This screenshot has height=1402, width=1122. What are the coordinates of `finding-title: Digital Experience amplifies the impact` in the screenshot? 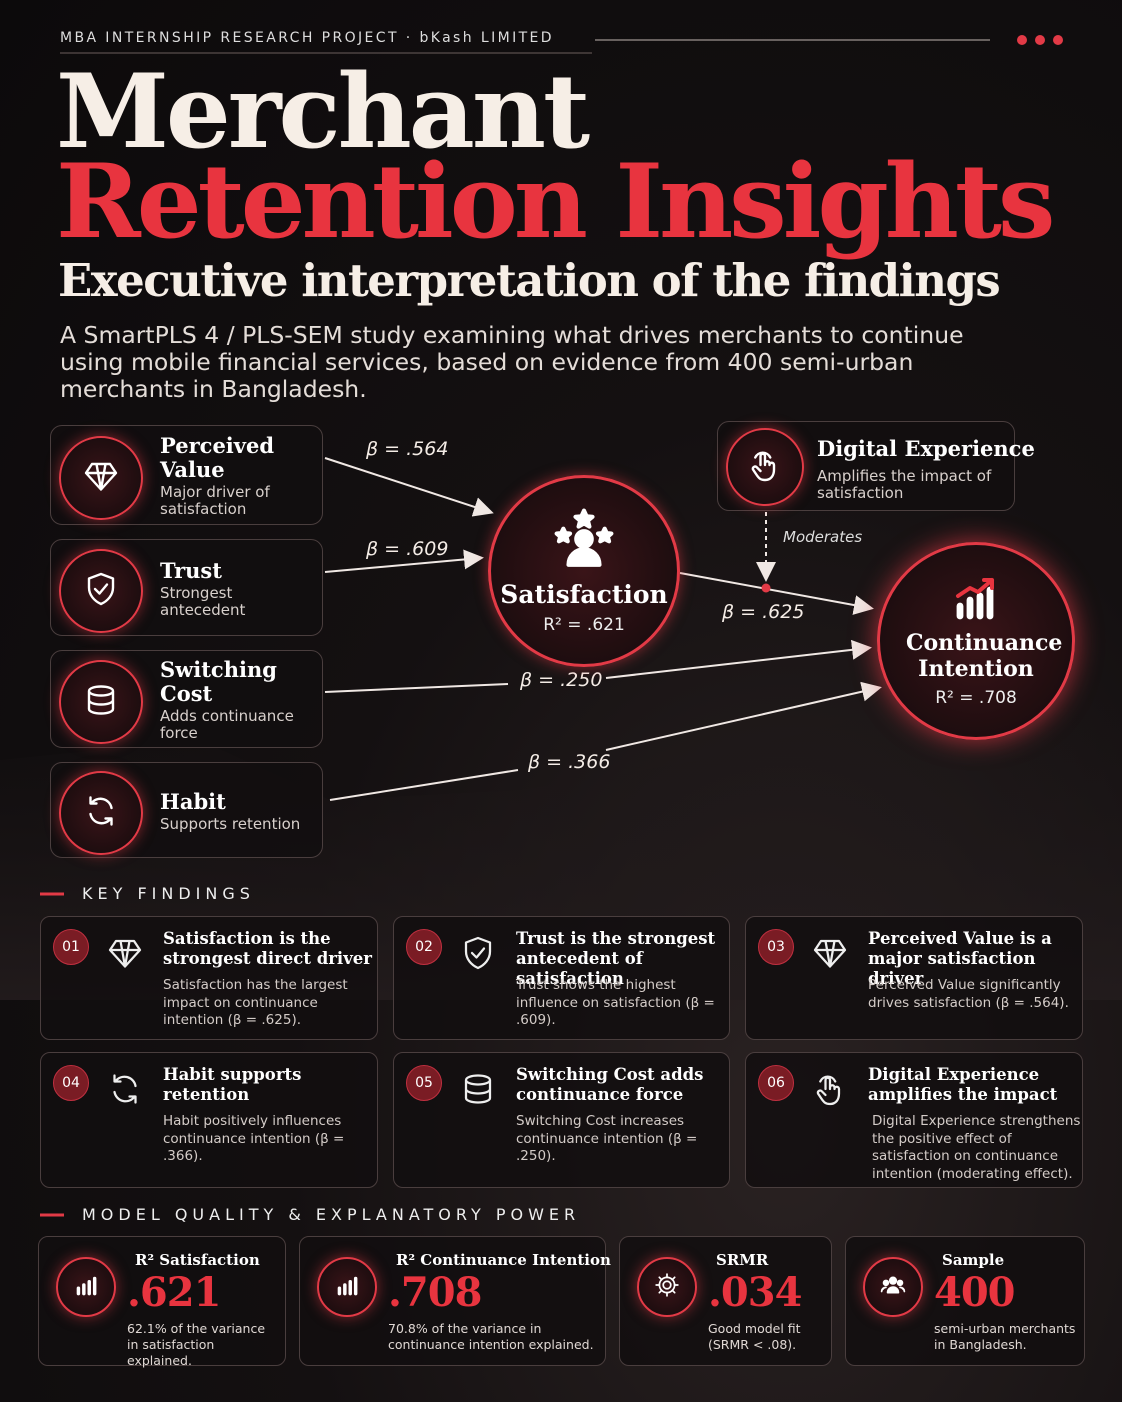 It's located at (963, 1084).